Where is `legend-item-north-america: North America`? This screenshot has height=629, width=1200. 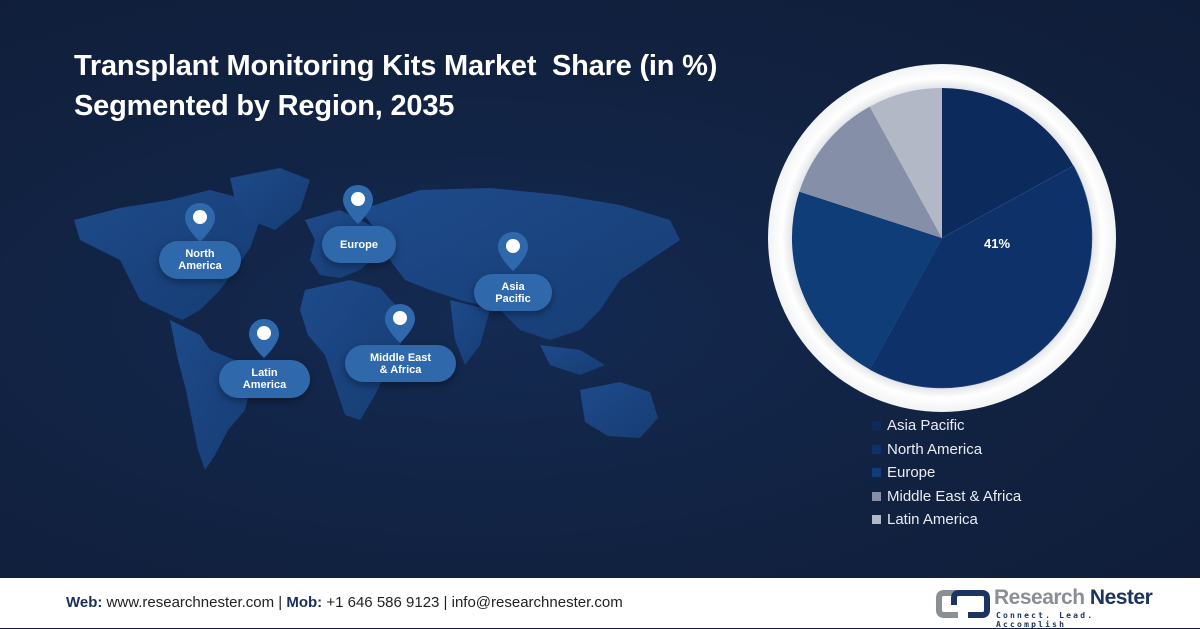 legend-item-north-america: North America is located at coordinates (946, 450).